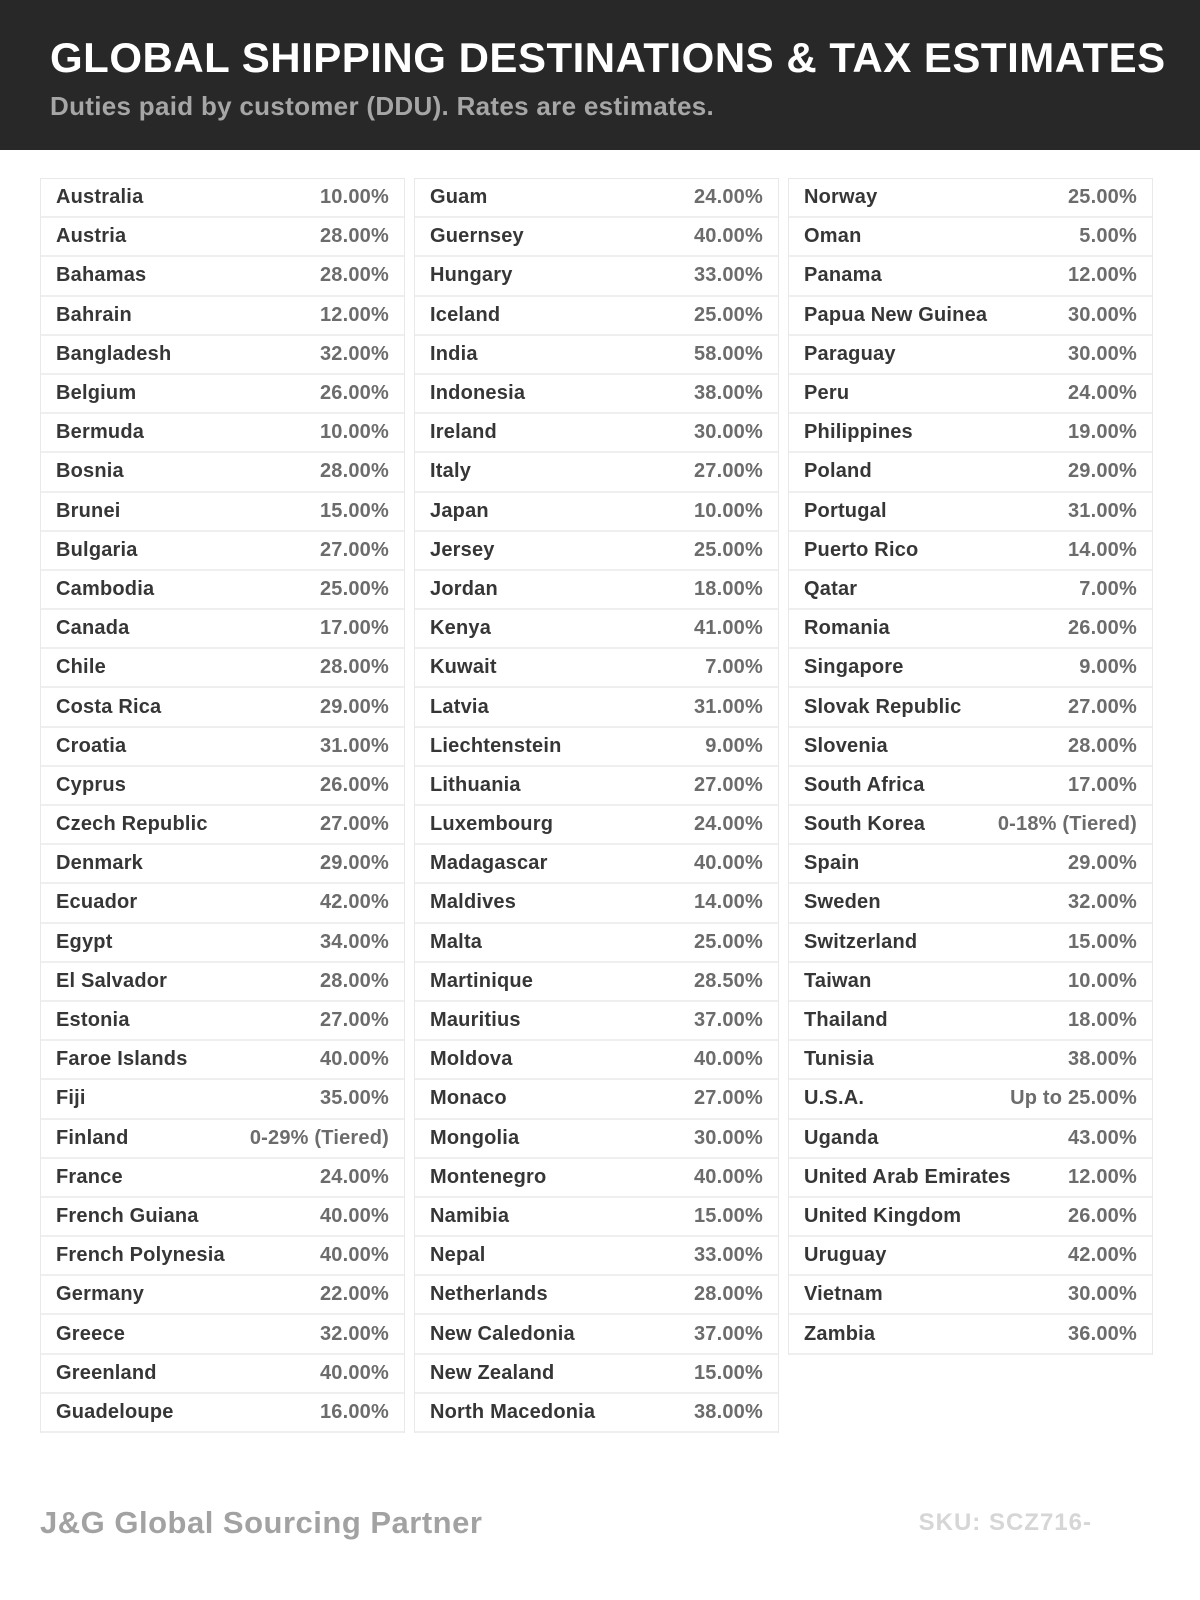 Image resolution: width=1200 pixels, height=1600 pixels. I want to click on table-row: Japan 10.00%, so click(596, 512).